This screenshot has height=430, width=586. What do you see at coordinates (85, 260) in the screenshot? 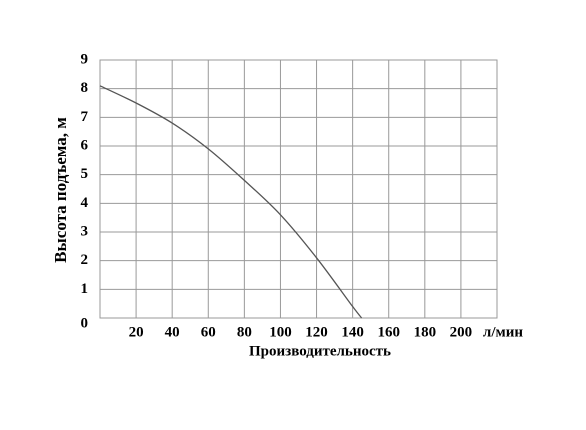
I see `y-tick-label: 2` at bounding box center [85, 260].